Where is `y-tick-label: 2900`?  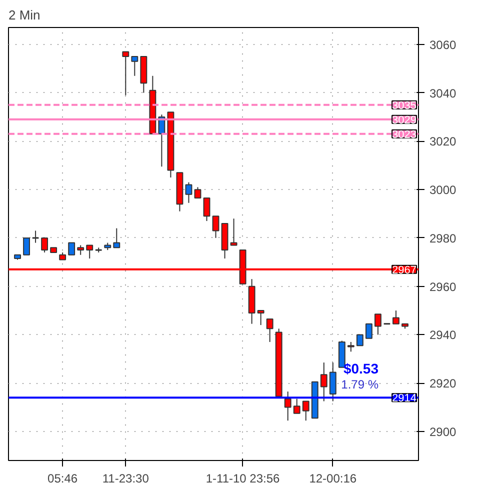 y-tick-label: 2900 is located at coordinates (443, 431).